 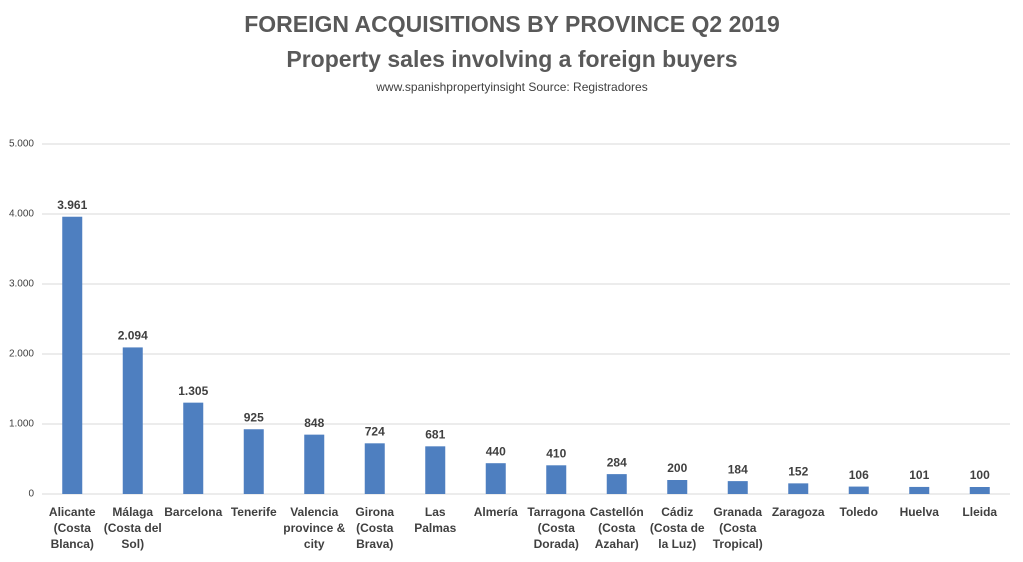 What do you see at coordinates (859, 475) in the screenshot?
I see `value-label: 106` at bounding box center [859, 475].